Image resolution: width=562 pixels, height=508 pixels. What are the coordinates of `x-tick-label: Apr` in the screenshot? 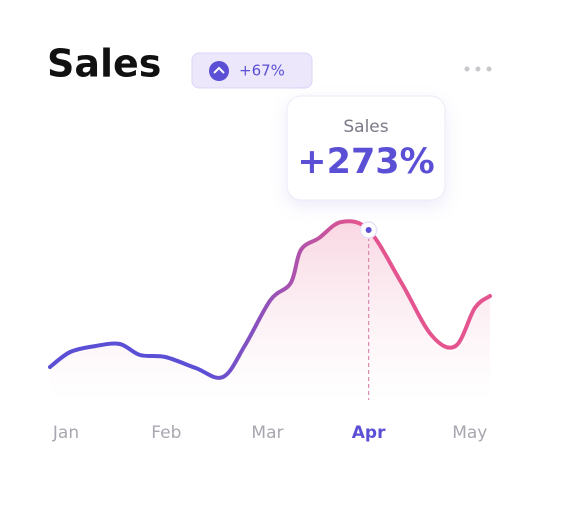 It's located at (369, 433).